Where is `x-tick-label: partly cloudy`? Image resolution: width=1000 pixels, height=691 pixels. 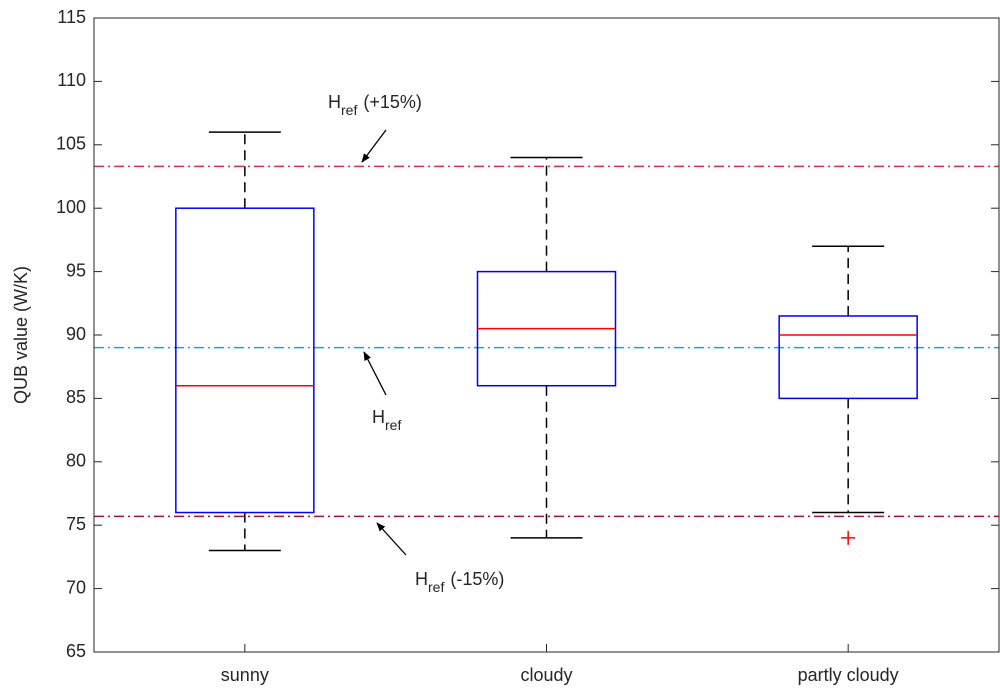
x-tick-label: partly cloudy is located at coordinates (848, 675).